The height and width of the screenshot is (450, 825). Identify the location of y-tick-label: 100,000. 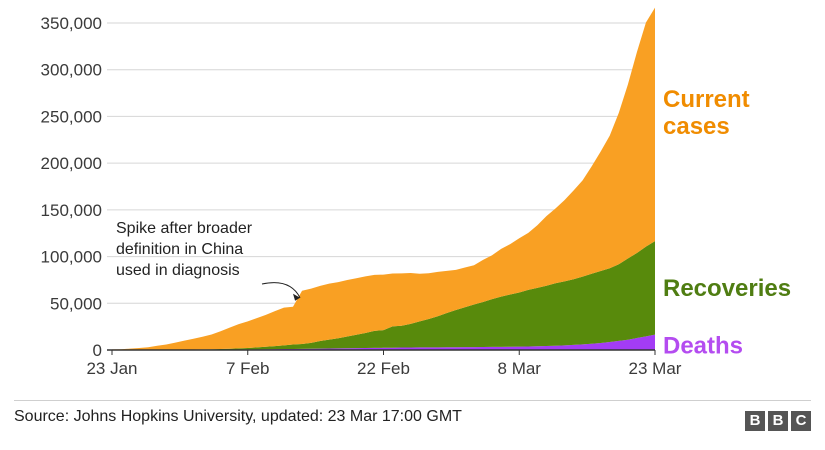
(71, 257).